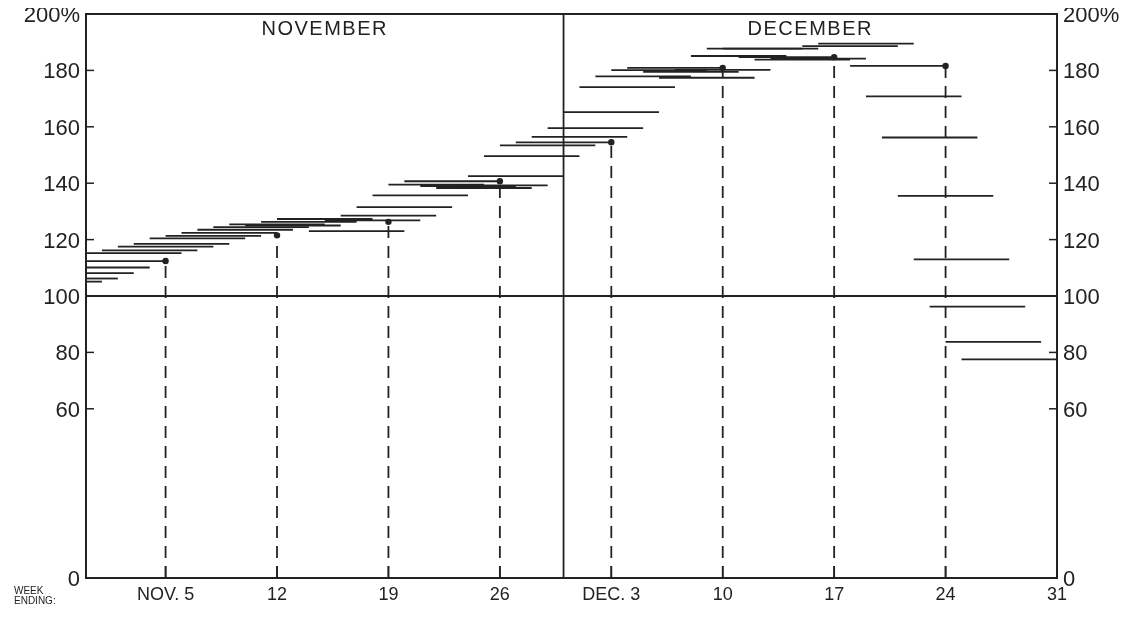 This screenshot has width=1136, height=643. What do you see at coordinates (1081, 127) in the screenshot?
I see `y2-tick-label: 160` at bounding box center [1081, 127].